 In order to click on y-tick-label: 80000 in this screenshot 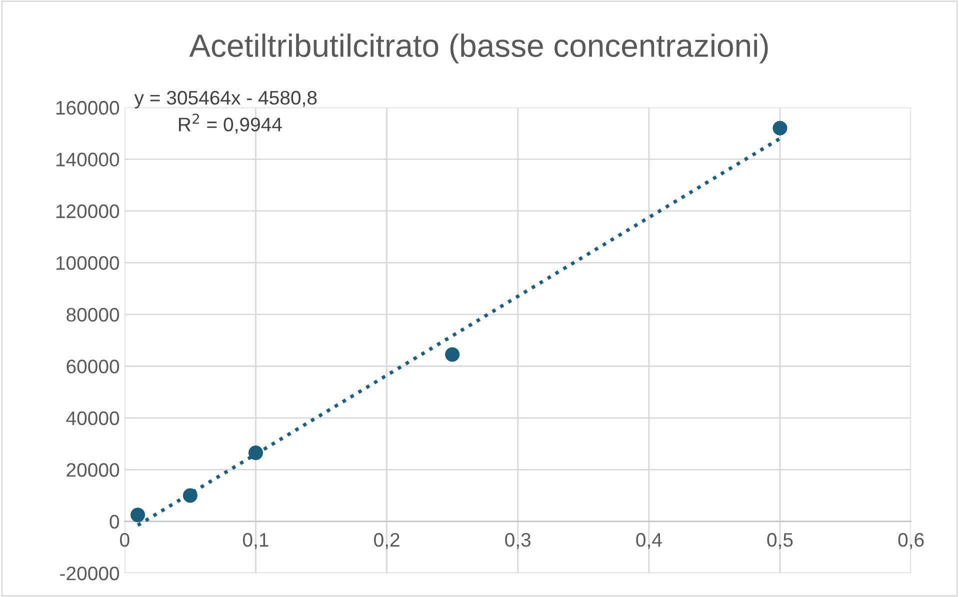, I will do `click(93, 315)`.